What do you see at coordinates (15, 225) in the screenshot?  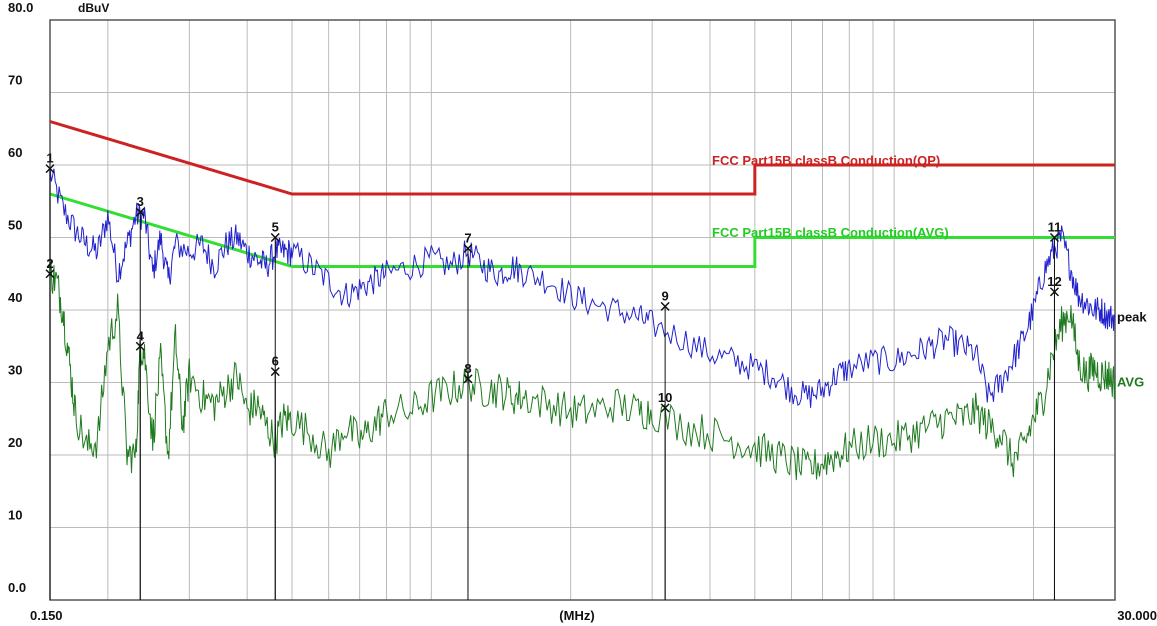 I see `y-tick-label: 50` at bounding box center [15, 225].